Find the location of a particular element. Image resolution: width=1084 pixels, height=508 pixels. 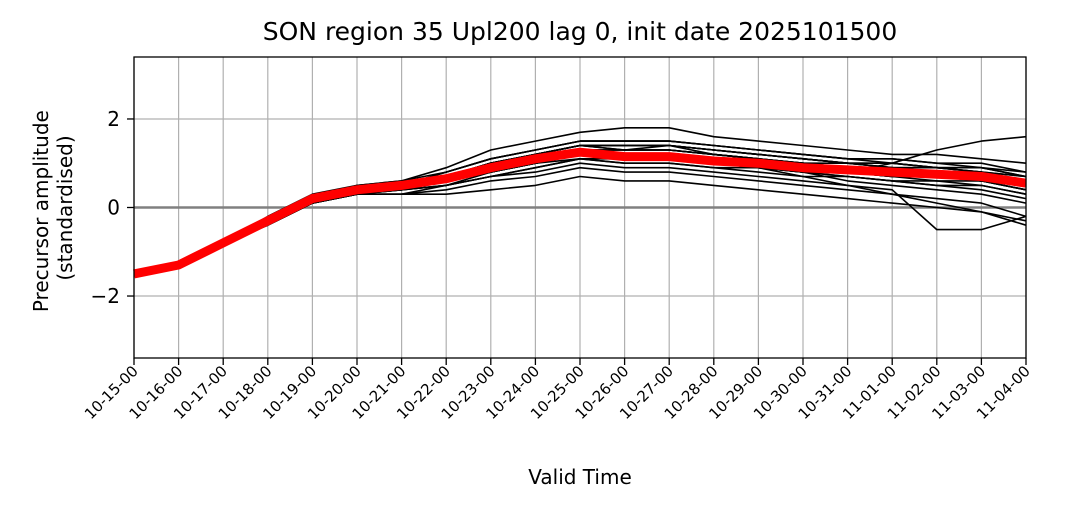

x-axis-label: Valid Time is located at coordinates (580, 477).